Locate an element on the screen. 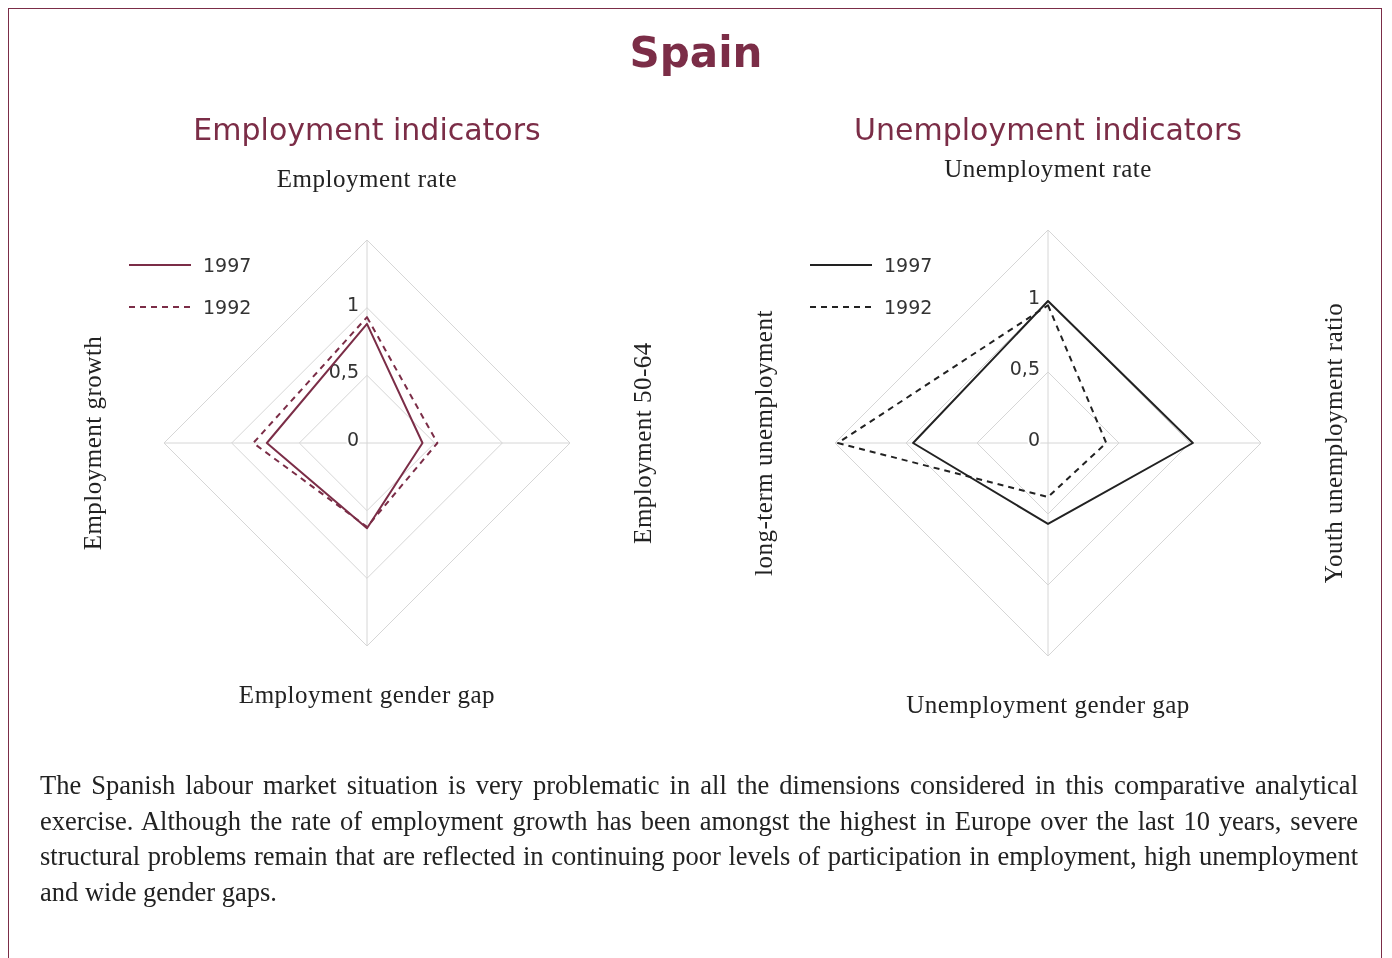 The image size is (1392, 958). chart-title: Employment indicators is located at coordinates (367, 129).